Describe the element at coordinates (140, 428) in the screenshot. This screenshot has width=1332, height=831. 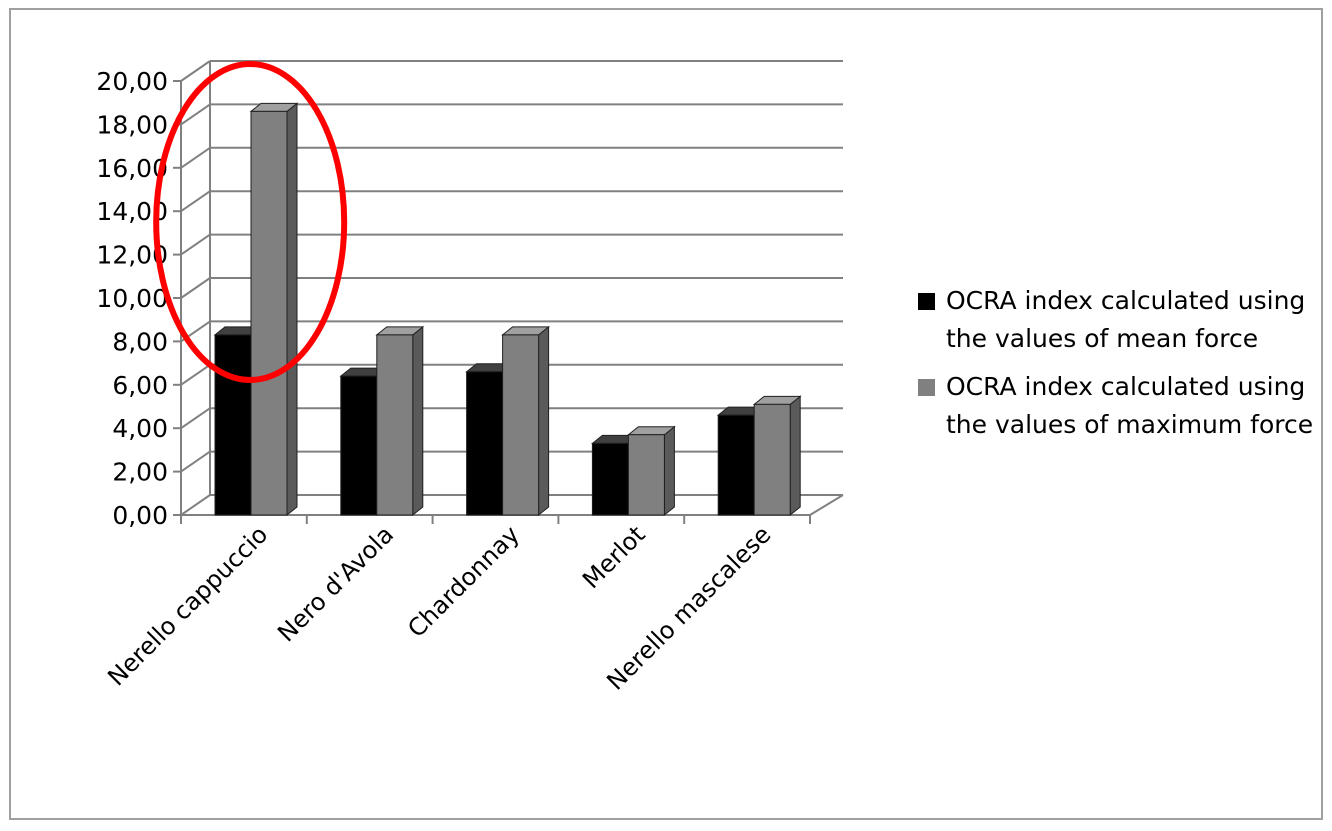
I see `y-tick-label: 4,00` at that location.